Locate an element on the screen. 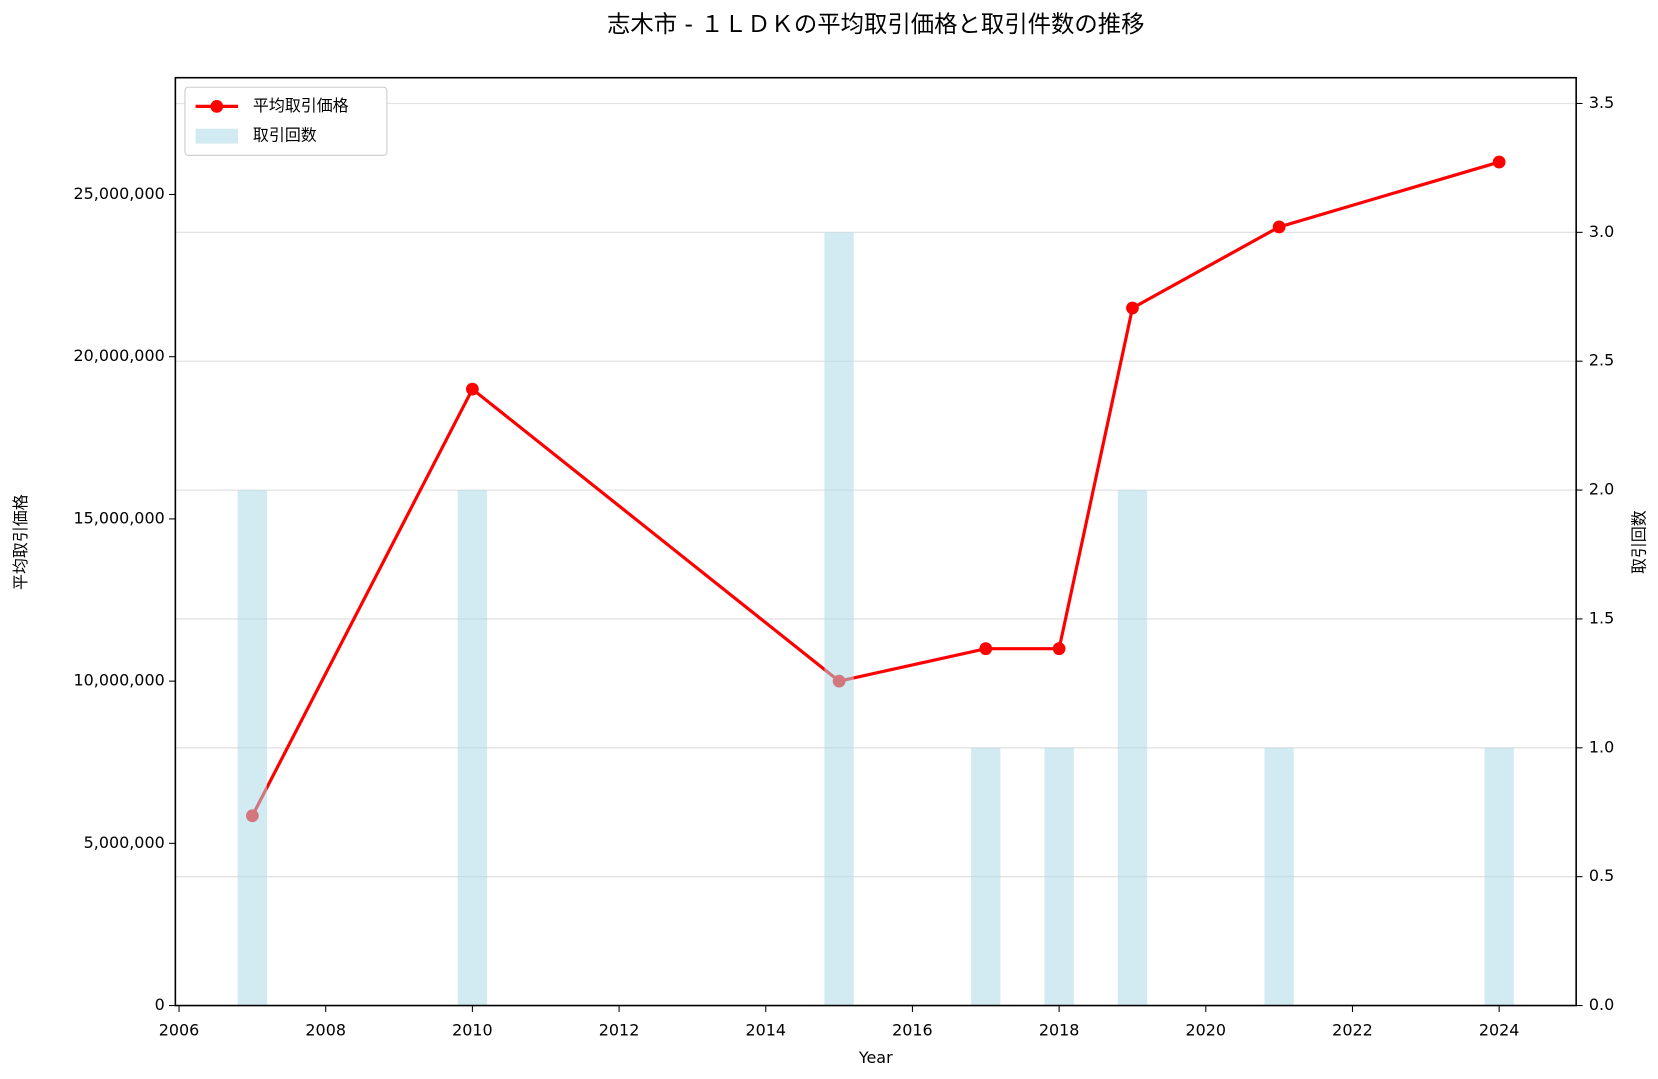 The height and width of the screenshot is (1079, 1658). x-tick-label: 2022 is located at coordinates (1352, 1030).